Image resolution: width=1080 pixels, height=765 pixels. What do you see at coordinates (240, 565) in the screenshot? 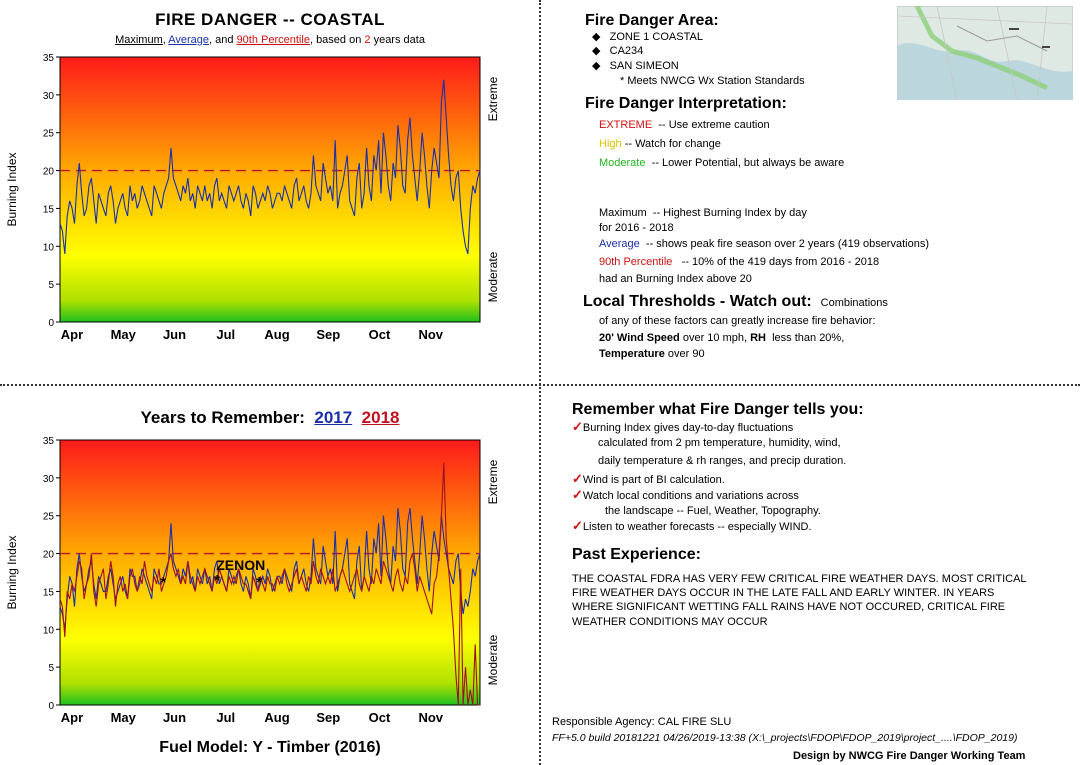
I see `zenon-annotation: ZENON` at bounding box center [240, 565].